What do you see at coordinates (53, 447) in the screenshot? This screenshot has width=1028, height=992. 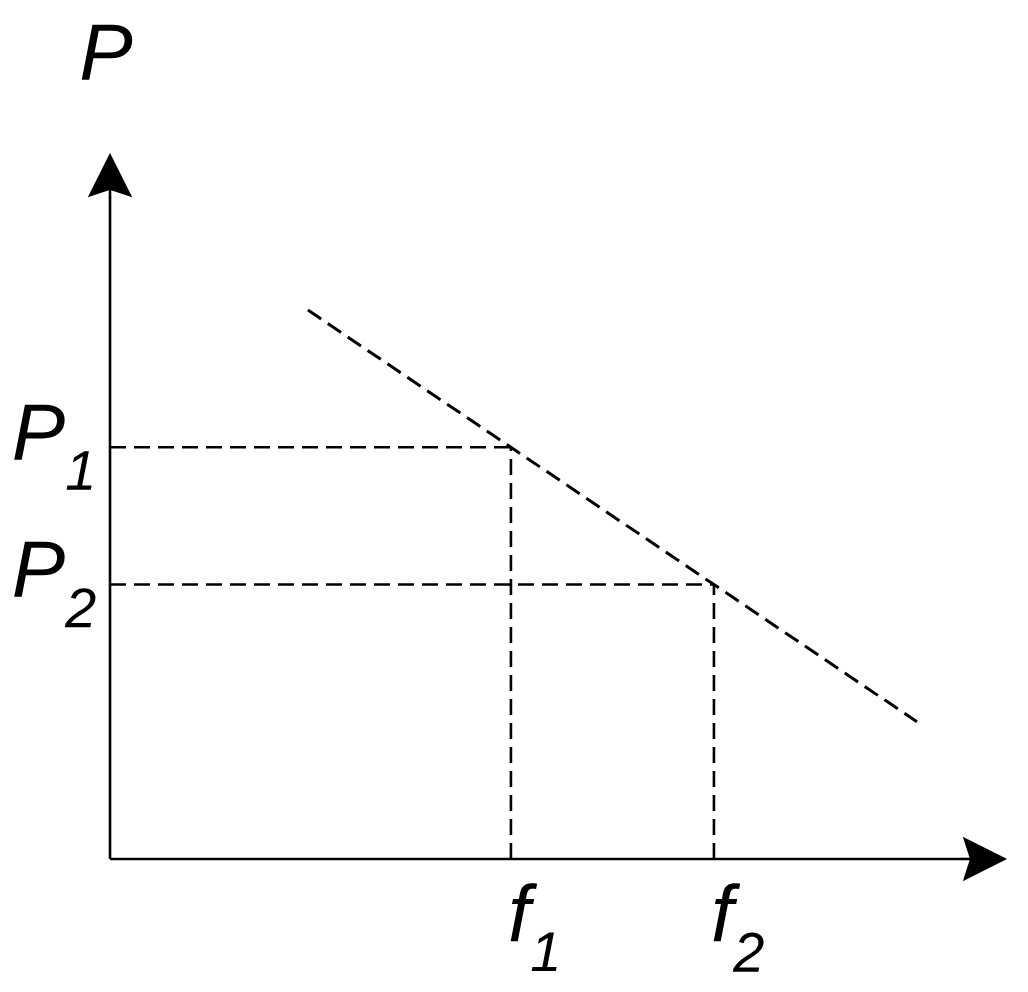 I see `ref-line-label: P$_{1}$` at bounding box center [53, 447].